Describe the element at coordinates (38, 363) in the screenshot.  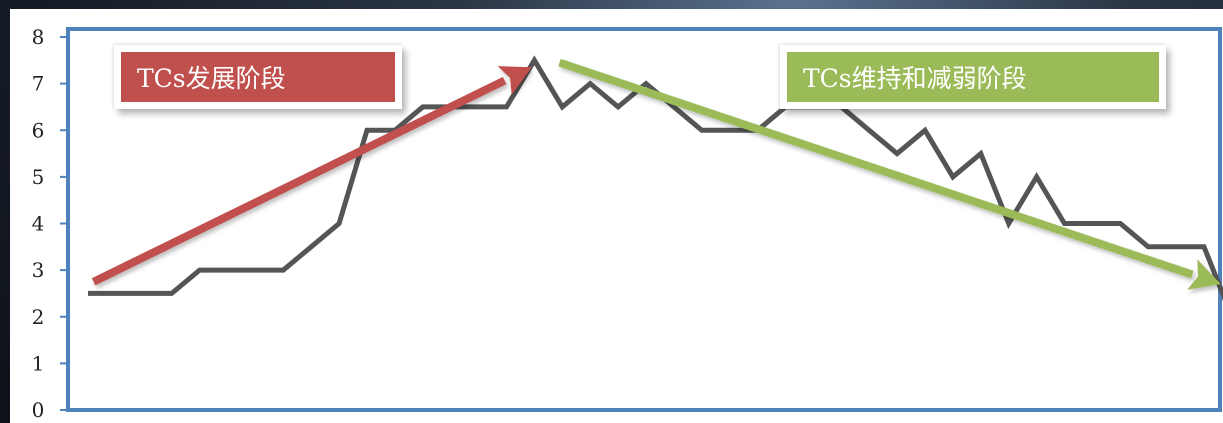
I see `y-tick-label: 1` at that location.